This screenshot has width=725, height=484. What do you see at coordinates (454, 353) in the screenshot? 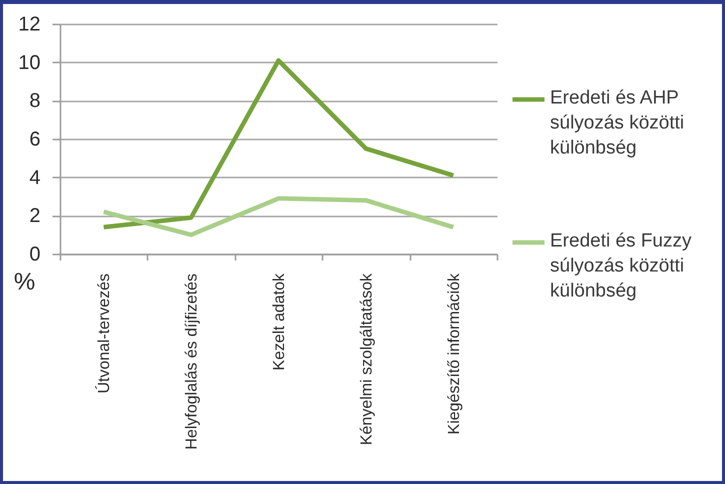
I see `x-tick-label: Kiegészítő információk` at bounding box center [454, 353].